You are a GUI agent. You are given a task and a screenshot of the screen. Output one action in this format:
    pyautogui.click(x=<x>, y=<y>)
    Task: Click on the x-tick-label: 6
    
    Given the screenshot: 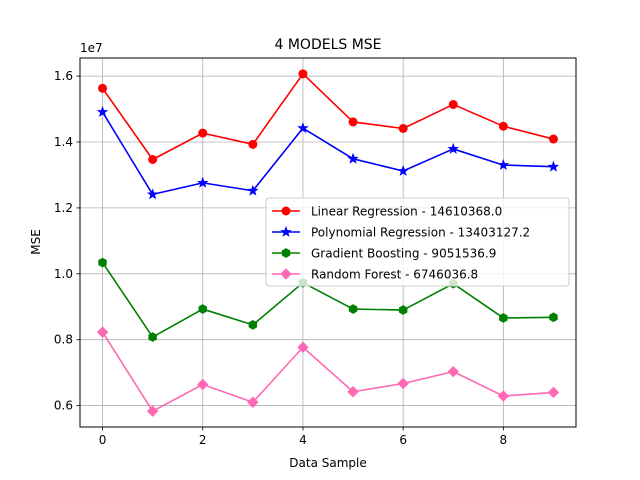 What is the action you would take?
    pyautogui.click(x=403, y=440)
    